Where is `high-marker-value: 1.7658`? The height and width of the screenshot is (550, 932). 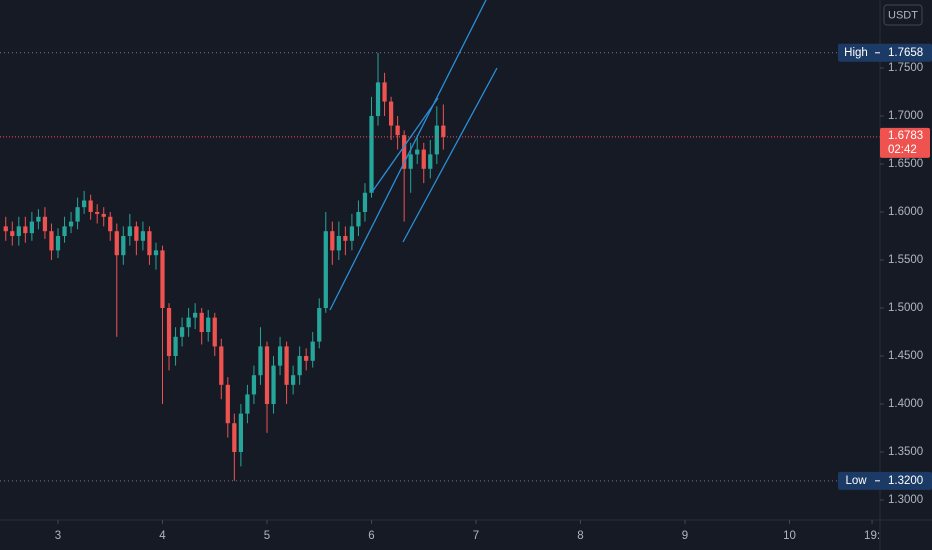 high-marker-value: 1.7658 is located at coordinates (905, 53).